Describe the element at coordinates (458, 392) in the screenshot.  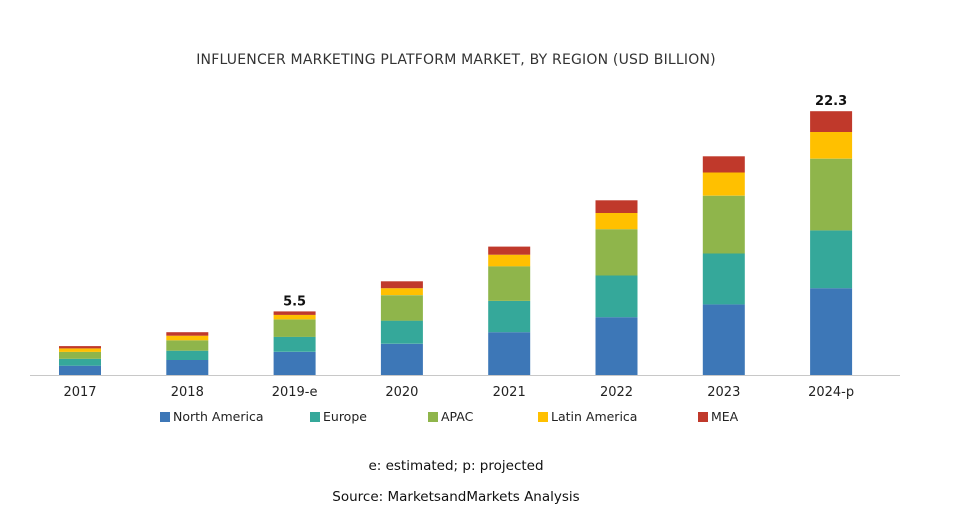
I see `x-axis-tick-labels: 2017 2018 2019-e 2020 2021 2022 2023 2024-p` at that location.